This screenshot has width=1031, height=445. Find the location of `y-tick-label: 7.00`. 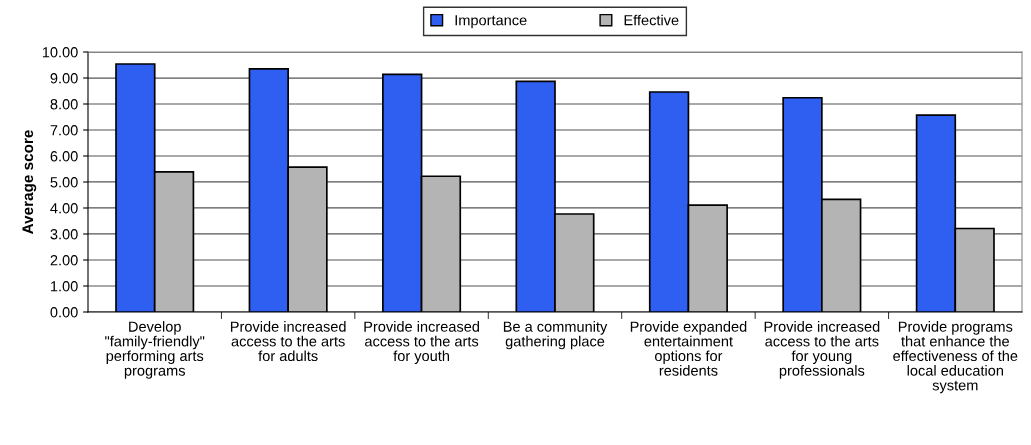

y-tick-label: 7.00 is located at coordinates (64, 130).